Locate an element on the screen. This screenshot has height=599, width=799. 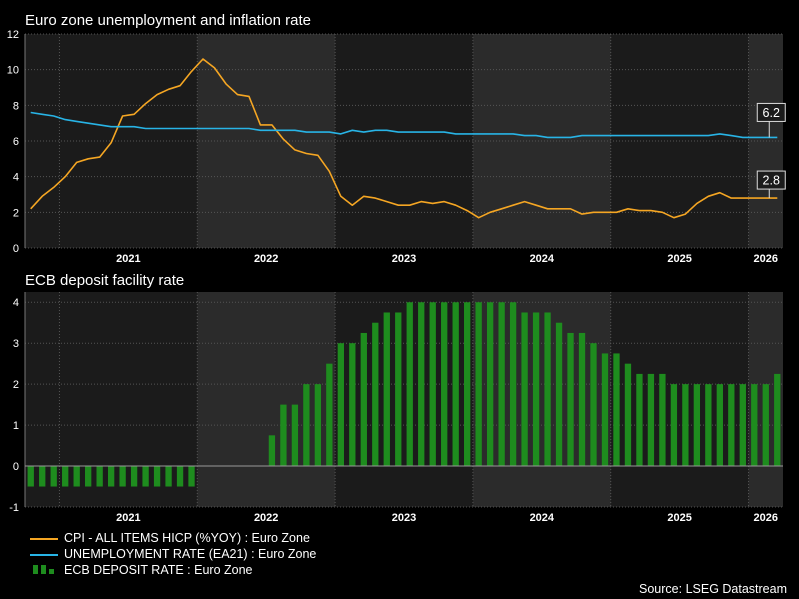
legend-label-unemployment: UNEMPLOYMENT RATE (EA21) : Euro Zone is located at coordinates (190, 554).